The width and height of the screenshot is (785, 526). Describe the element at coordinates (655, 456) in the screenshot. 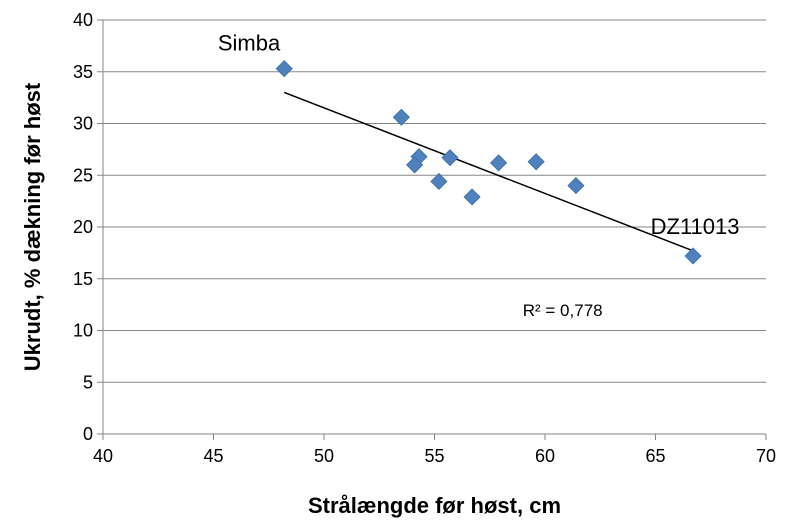

I see `x-tick-label: 65` at that location.